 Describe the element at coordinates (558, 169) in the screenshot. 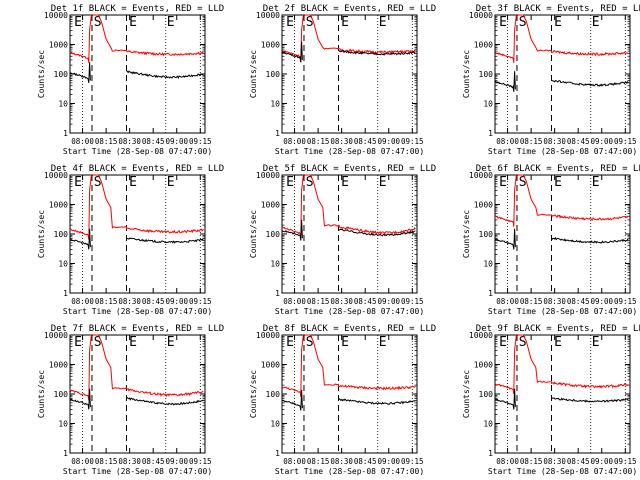

I see `panel-title: Det 6f BLACK = Events, RED = LLD` at that location.